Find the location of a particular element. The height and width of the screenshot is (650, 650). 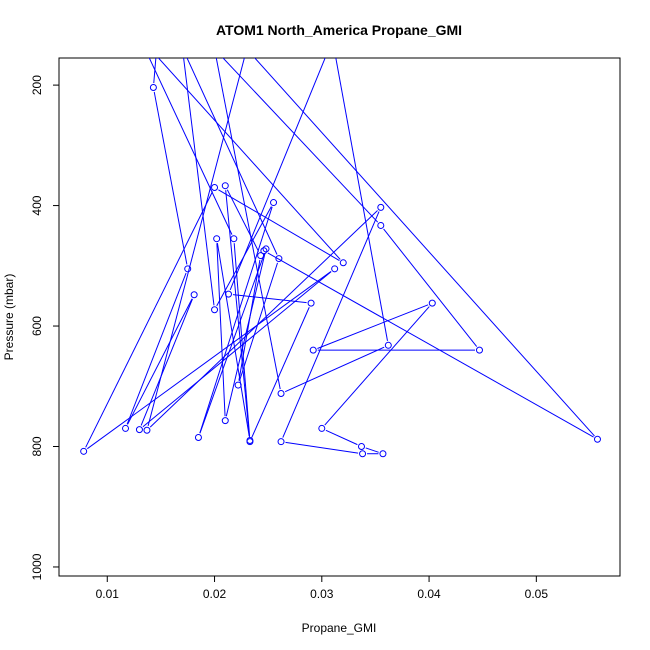

y-tick-label: 1000 is located at coordinates (37, 566).